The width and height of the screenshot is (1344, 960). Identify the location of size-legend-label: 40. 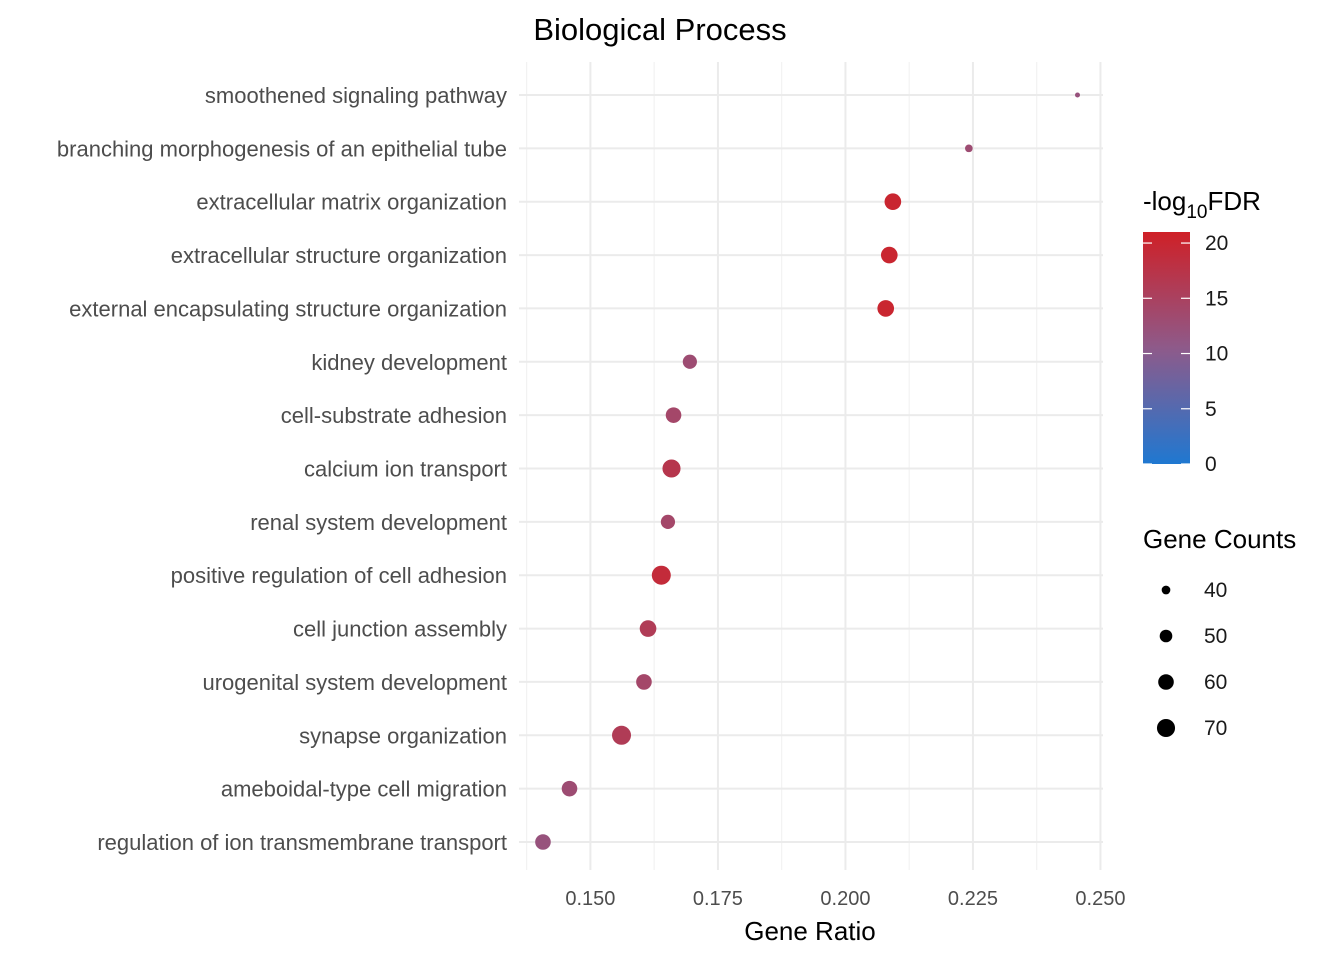
(1215, 590).